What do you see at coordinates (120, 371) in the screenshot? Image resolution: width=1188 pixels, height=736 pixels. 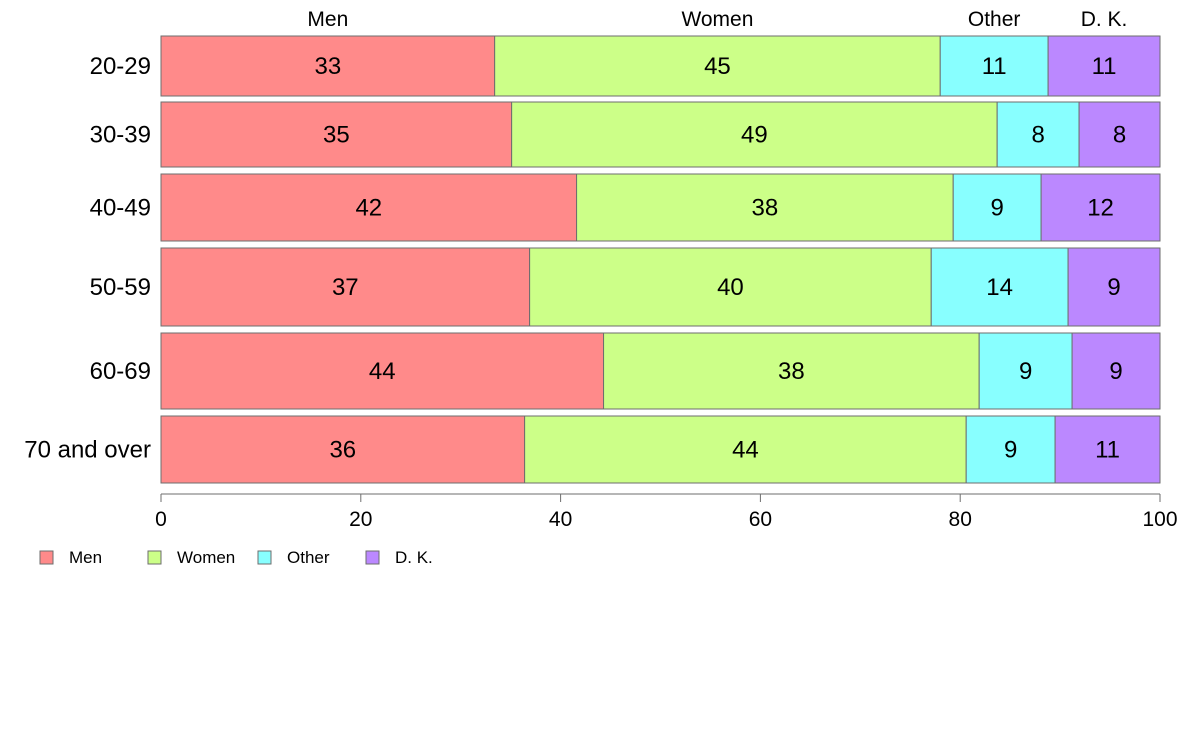 I see `category-label: 60-69` at bounding box center [120, 371].